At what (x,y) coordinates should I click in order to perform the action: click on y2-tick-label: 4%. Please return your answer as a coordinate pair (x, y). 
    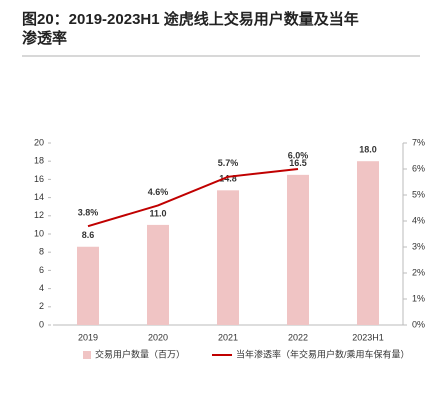
    Looking at the image, I should click on (418, 220).